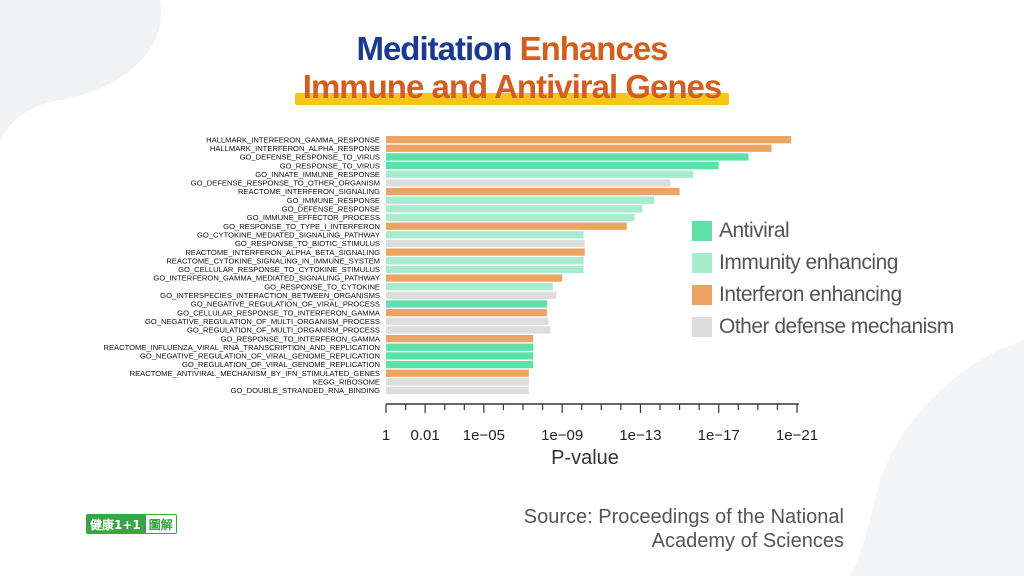 This screenshot has width=1024, height=576. What do you see at coordinates (823, 231) in the screenshot?
I see `legend-item-antiviral: Antiviral` at bounding box center [823, 231].